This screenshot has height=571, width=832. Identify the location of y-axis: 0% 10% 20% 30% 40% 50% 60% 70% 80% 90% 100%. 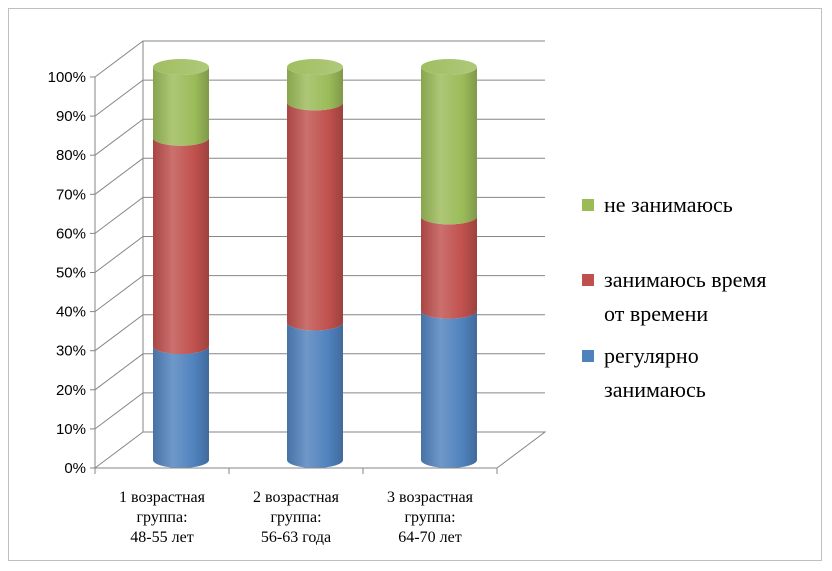
(72, 273).